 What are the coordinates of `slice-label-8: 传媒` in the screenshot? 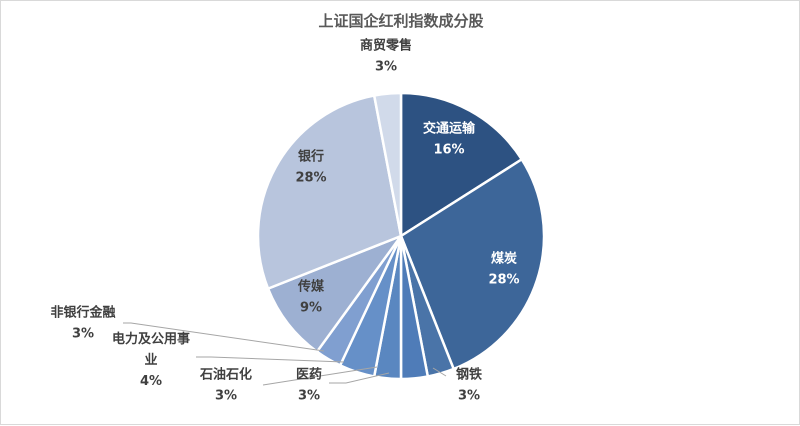 It's located at (311, 287).